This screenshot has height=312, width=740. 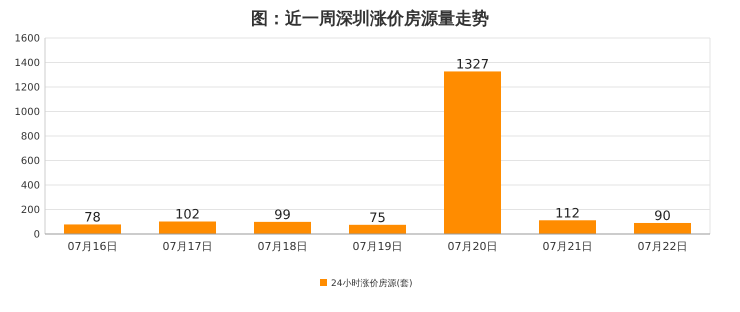 I want to click on data-label: 112, so click(x=567, y=214).